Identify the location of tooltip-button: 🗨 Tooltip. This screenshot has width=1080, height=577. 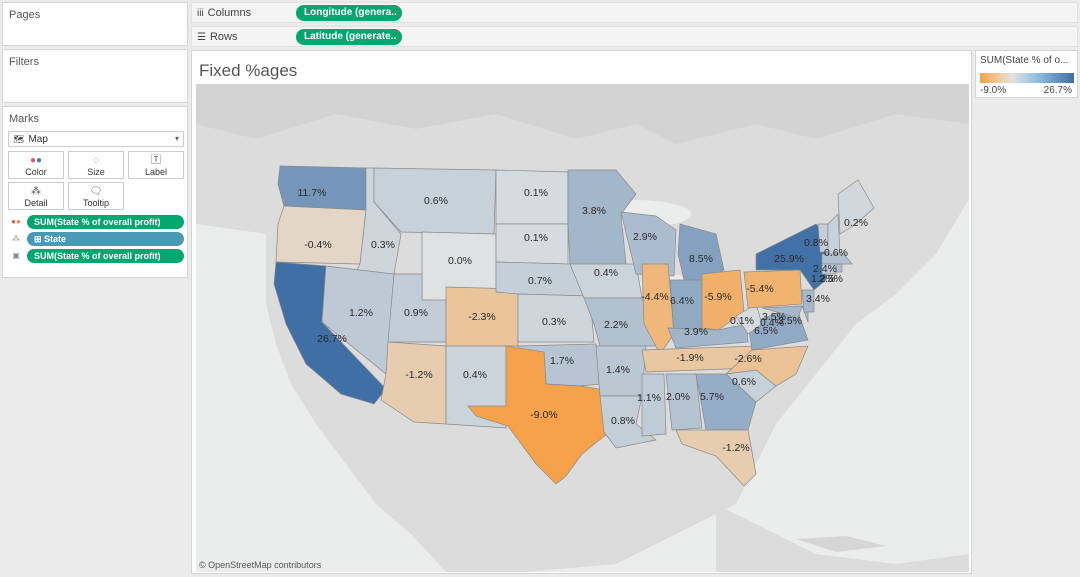
(96, 196).